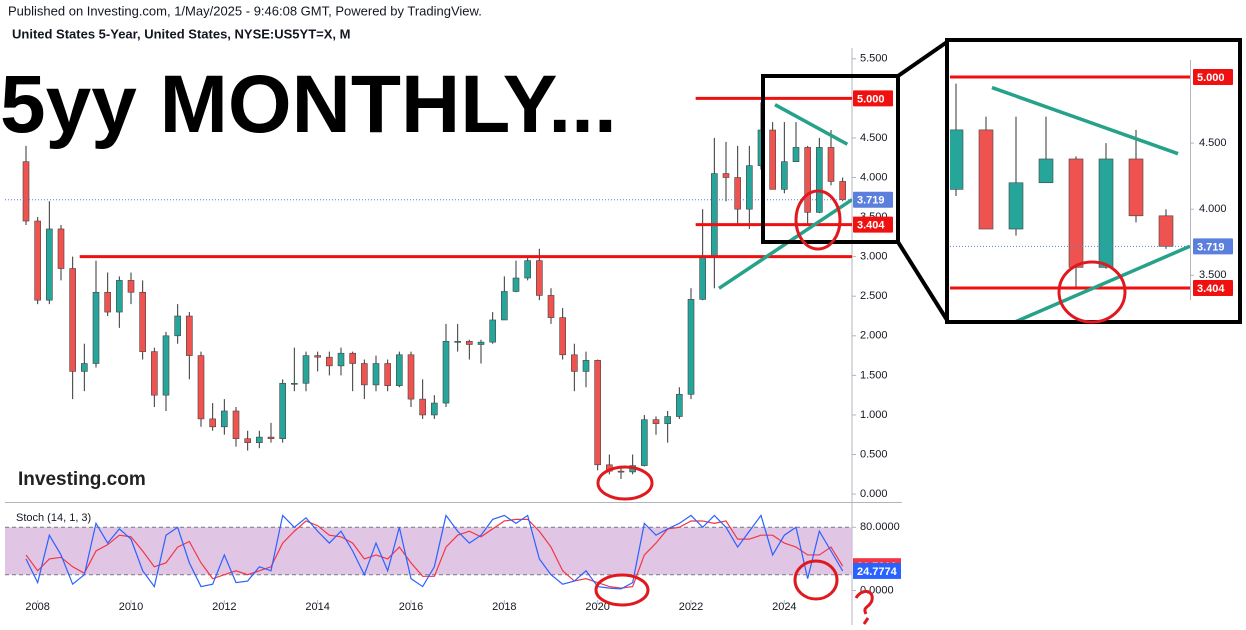 This screenshot has height=630, width=1246. I want to click on stoch-value-label: 24.7774, so click(877, 572).